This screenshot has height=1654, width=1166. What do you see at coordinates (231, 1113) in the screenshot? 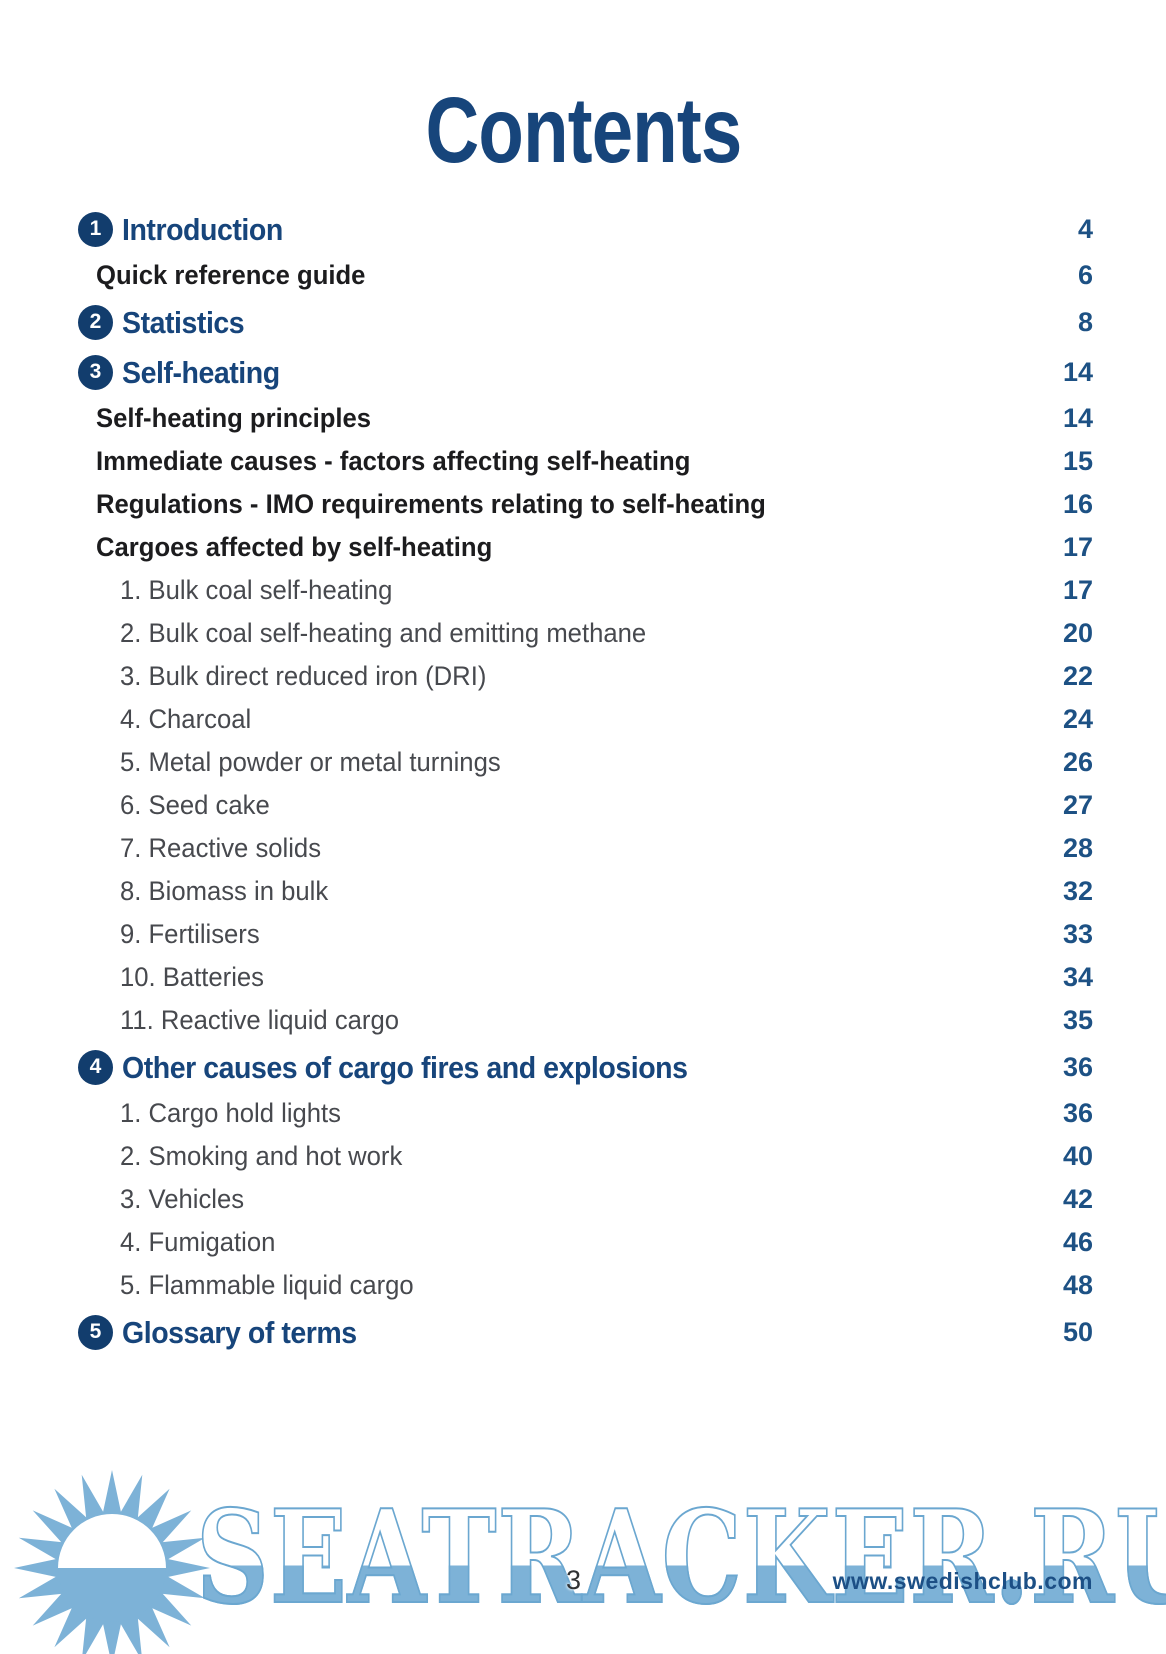
I see `toc-entry-label: 1. Cargo hold lights` at bounding box center [231, 1113].